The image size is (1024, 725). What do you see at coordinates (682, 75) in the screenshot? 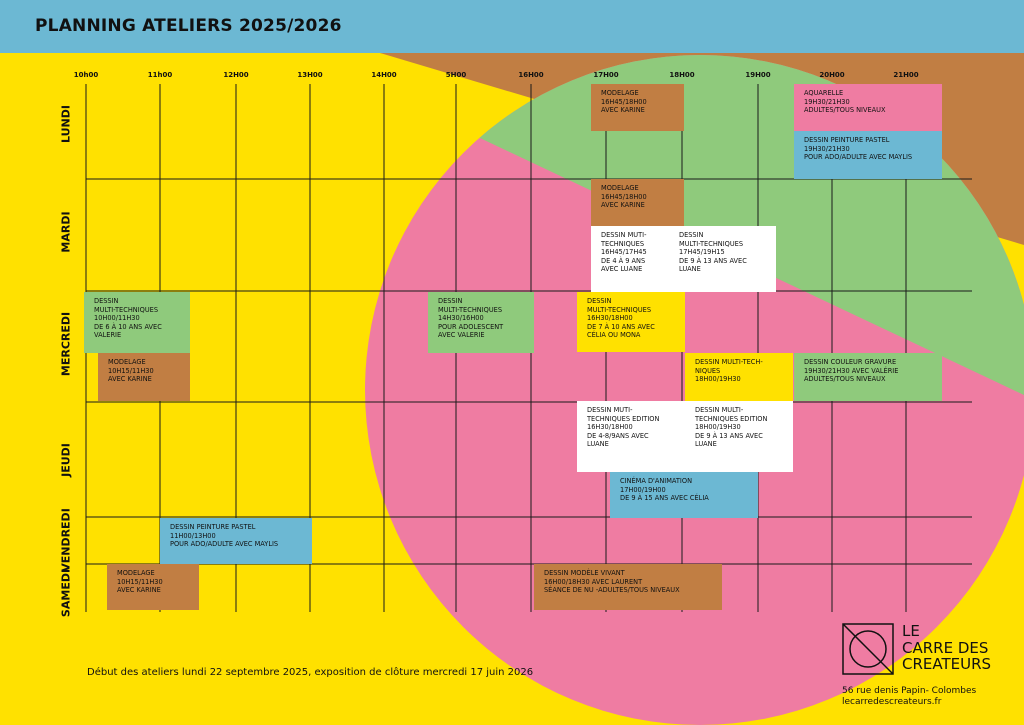
I see `time-tick-label: 18H00` at bounding box center [682, 75].